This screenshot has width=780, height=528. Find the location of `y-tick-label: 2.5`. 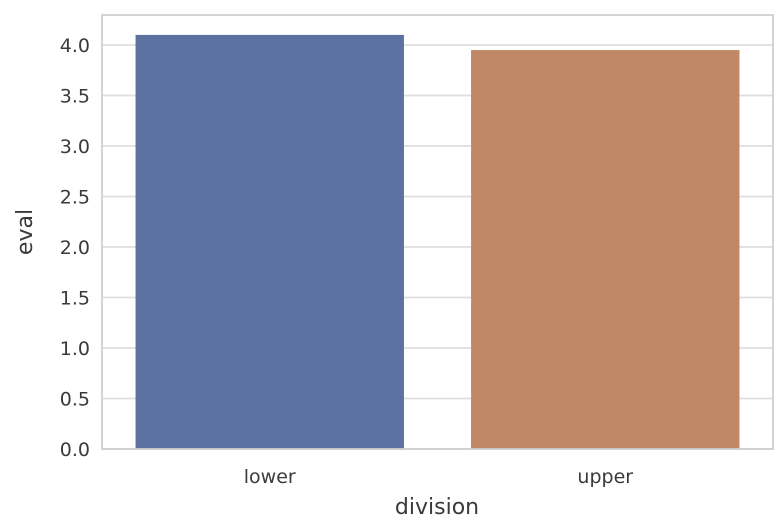

y-tick-label: 2.5 is located at coordinates (75, 198).